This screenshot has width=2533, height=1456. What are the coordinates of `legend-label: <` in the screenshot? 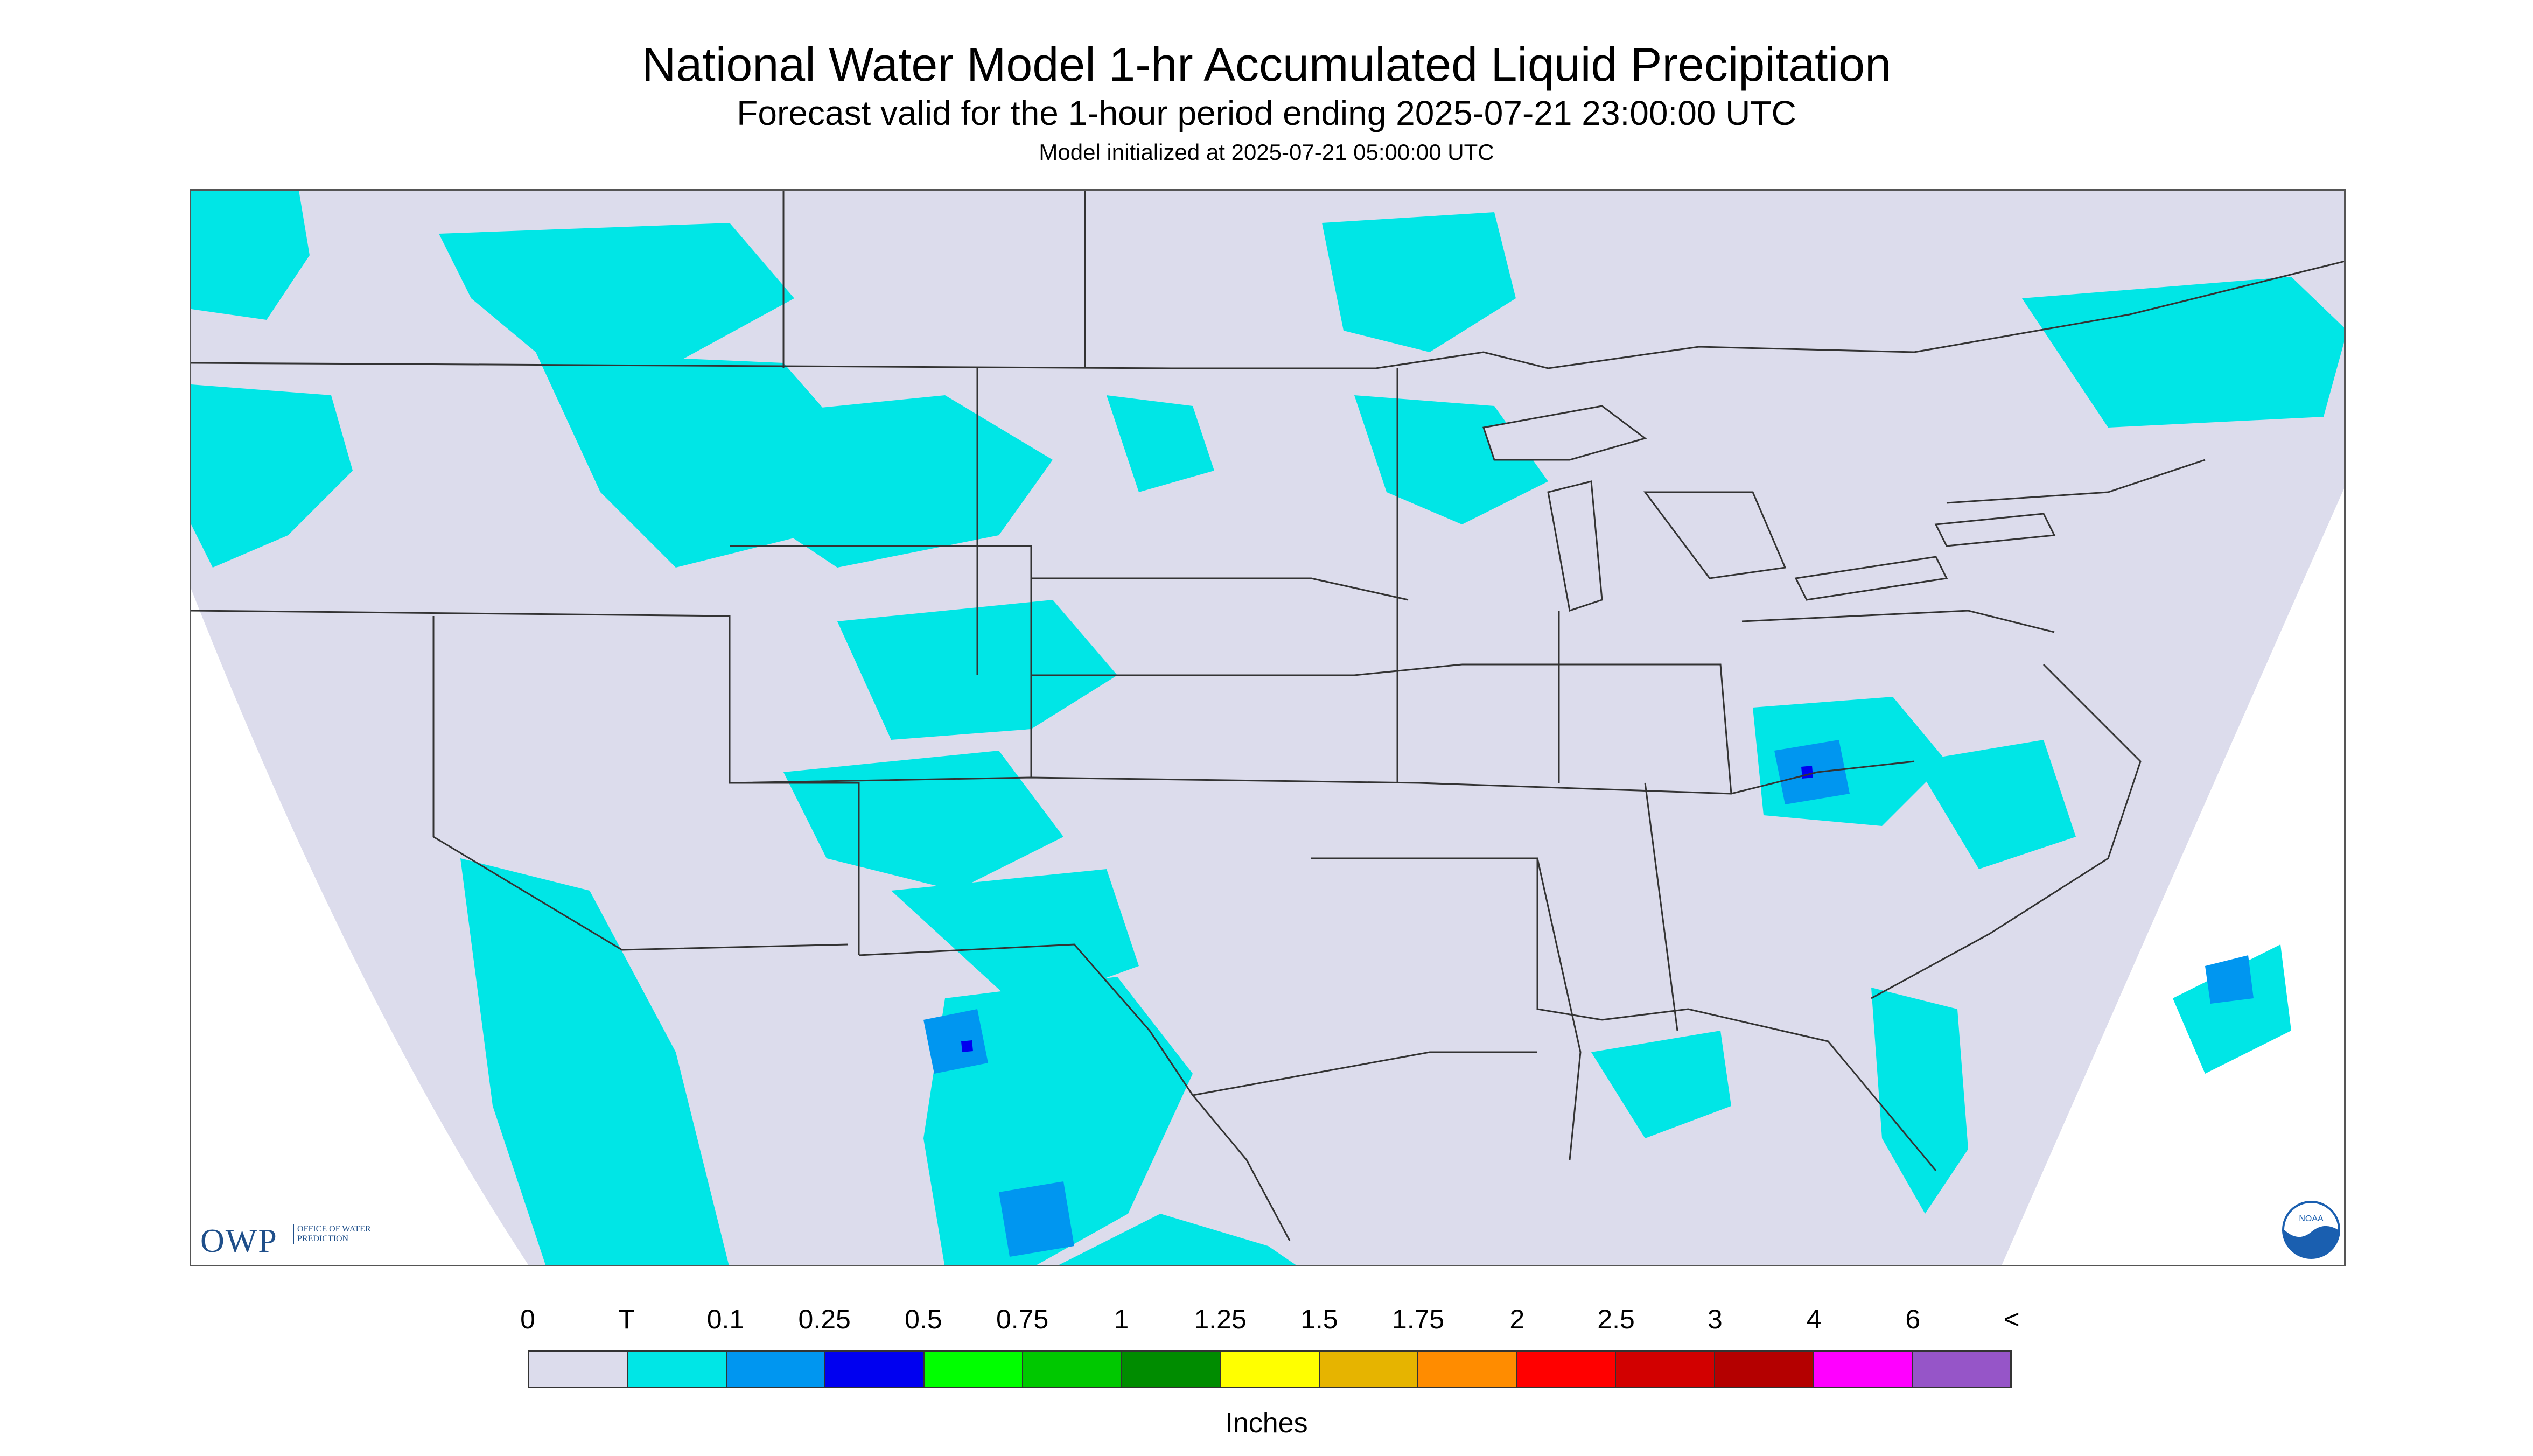 It's located at (2012, 1319).